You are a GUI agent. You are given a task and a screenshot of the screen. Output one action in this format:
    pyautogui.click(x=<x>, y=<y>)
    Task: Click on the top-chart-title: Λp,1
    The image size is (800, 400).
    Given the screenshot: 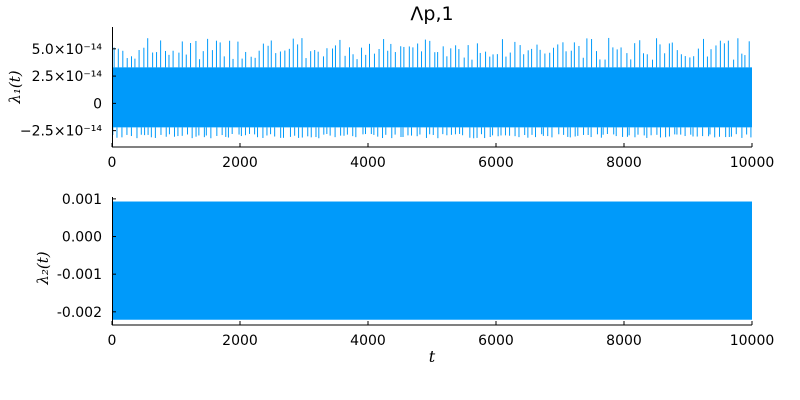 What is the action you would take?
    pyautogui.click(x=431, y=14)
    